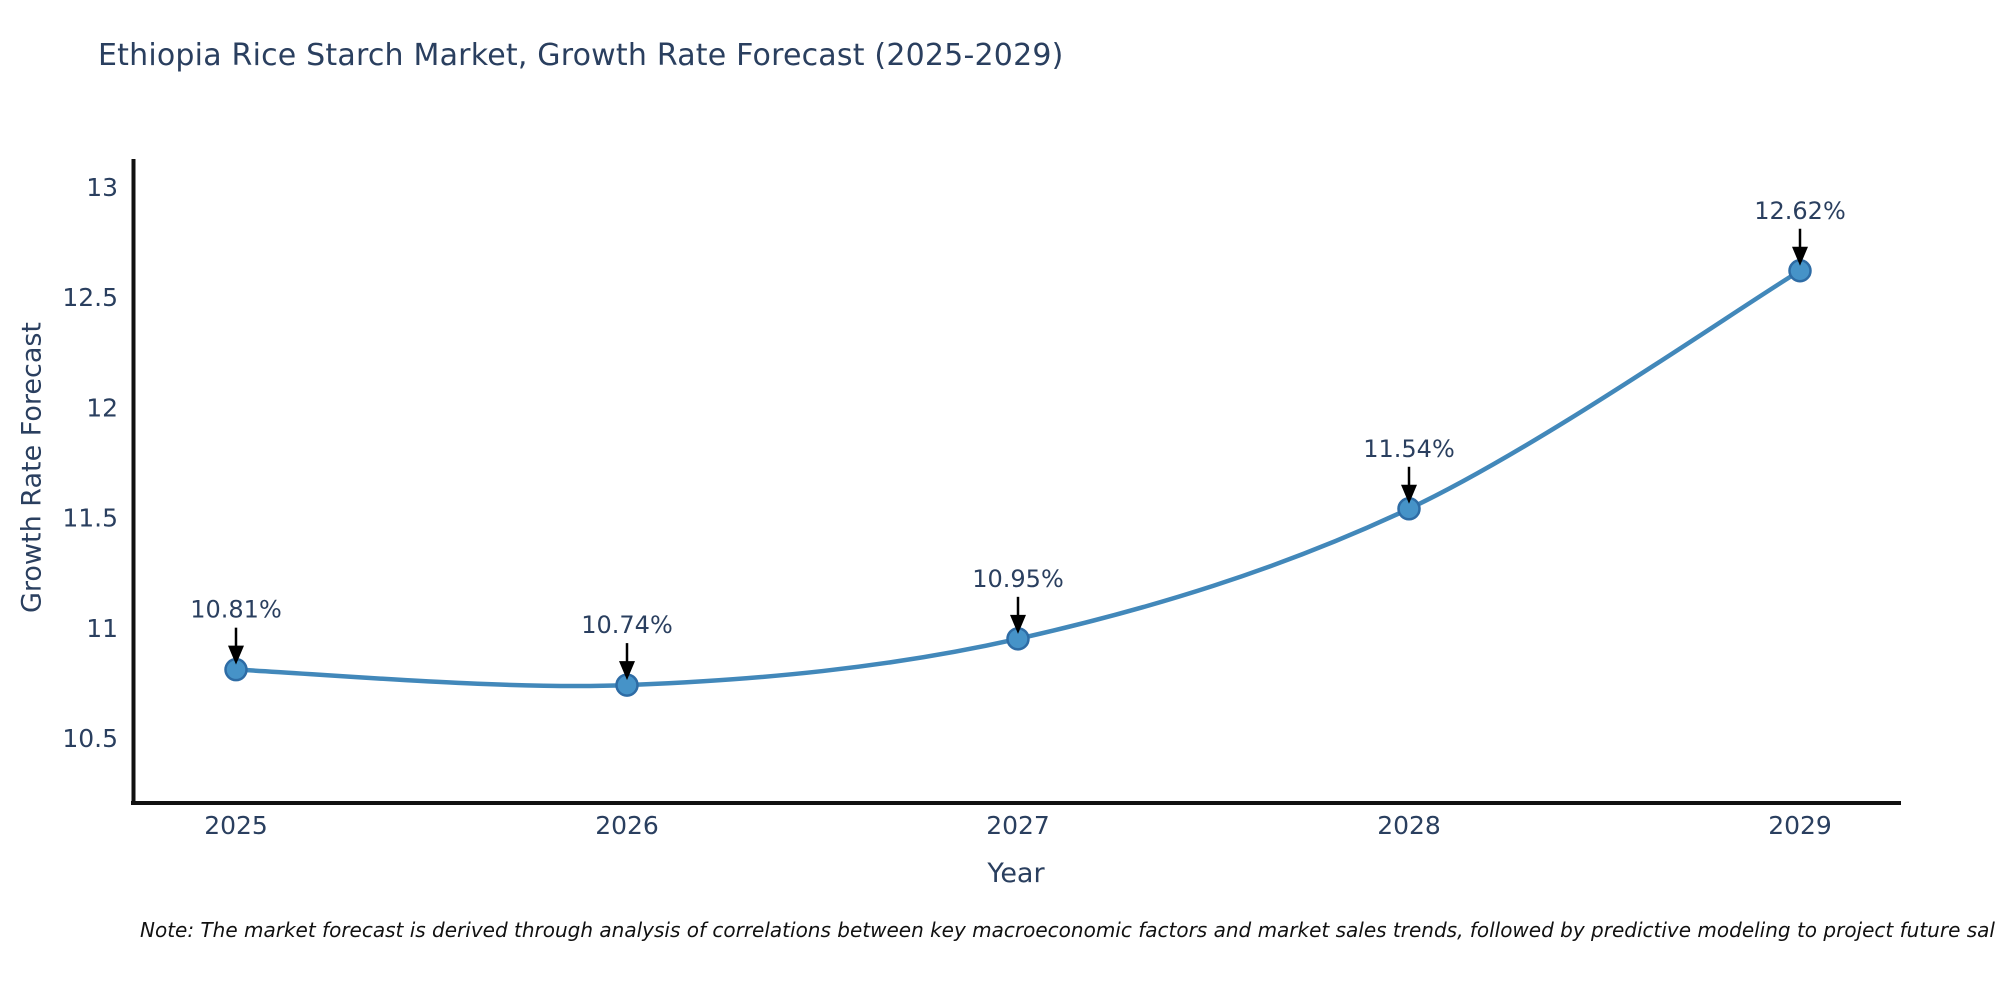 This screenshot has width=2000, height=1000. What do you see at coordinates (102, 407) in the screenshot?
I see `y-tick-label: 12` at bounding box center [102, 407].